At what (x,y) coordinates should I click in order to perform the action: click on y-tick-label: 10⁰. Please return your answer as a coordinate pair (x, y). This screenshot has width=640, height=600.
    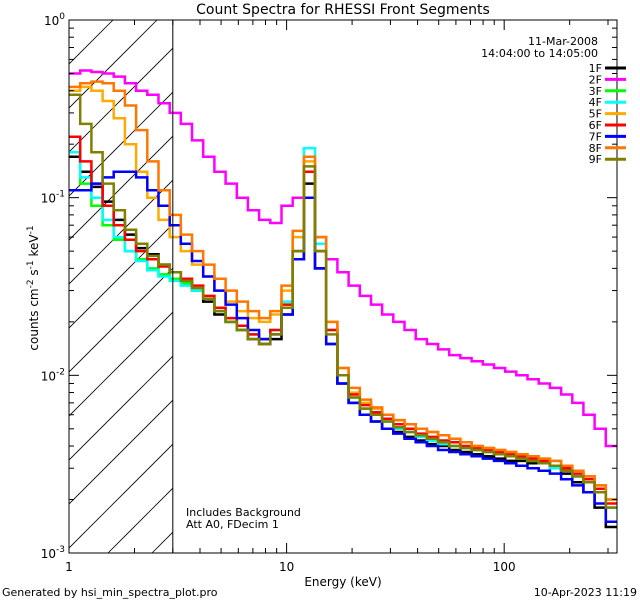
    Looking at the image, I should click on (54, 20).